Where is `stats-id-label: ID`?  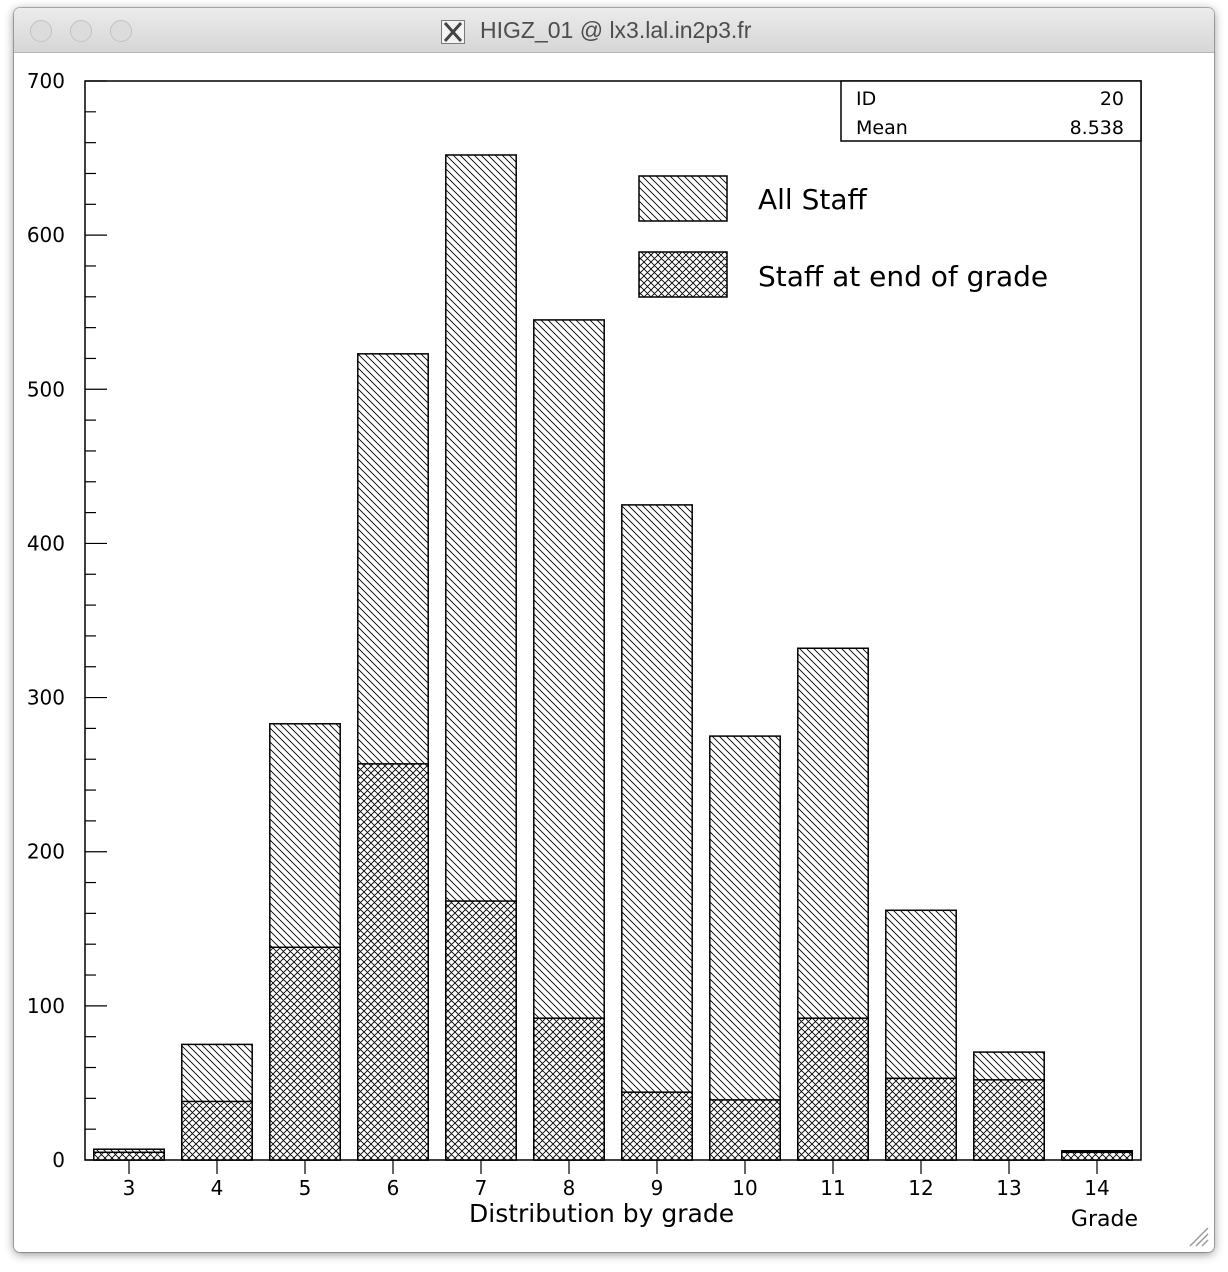 stats-id-label: ID is located at coordinates (866, 99).